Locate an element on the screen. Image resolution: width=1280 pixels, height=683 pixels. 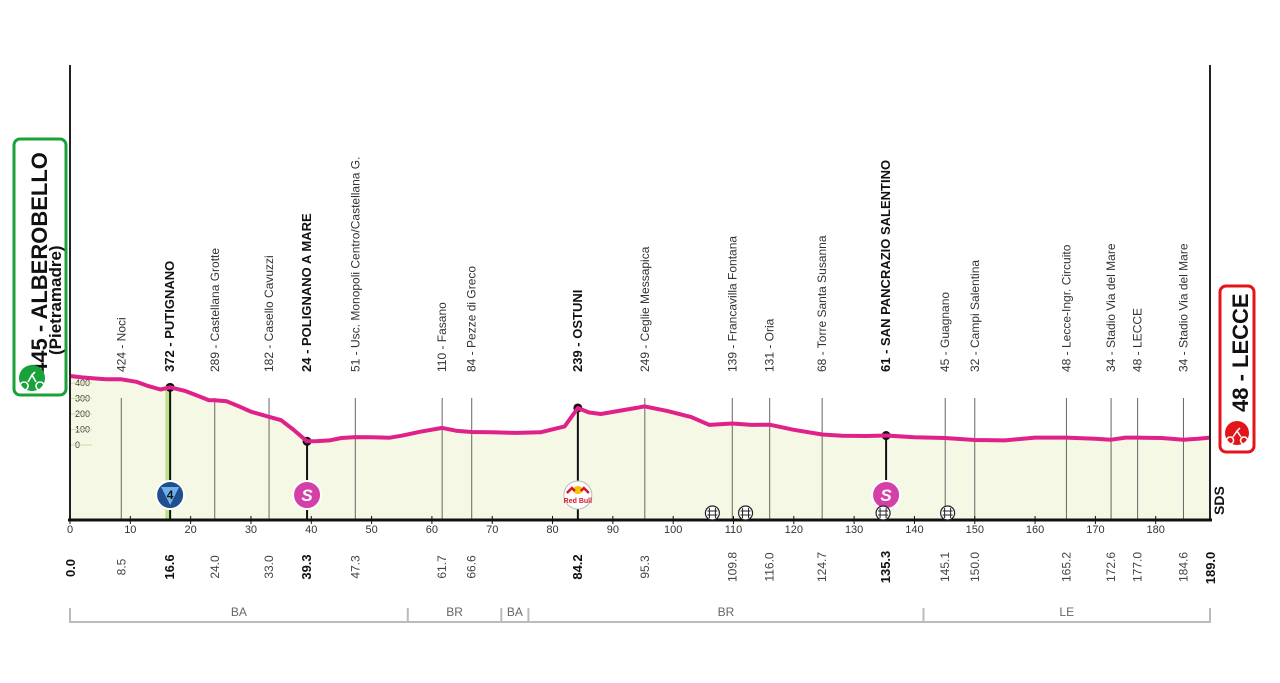
distance-tick-label: 40 is located at coordinates (311, 530).